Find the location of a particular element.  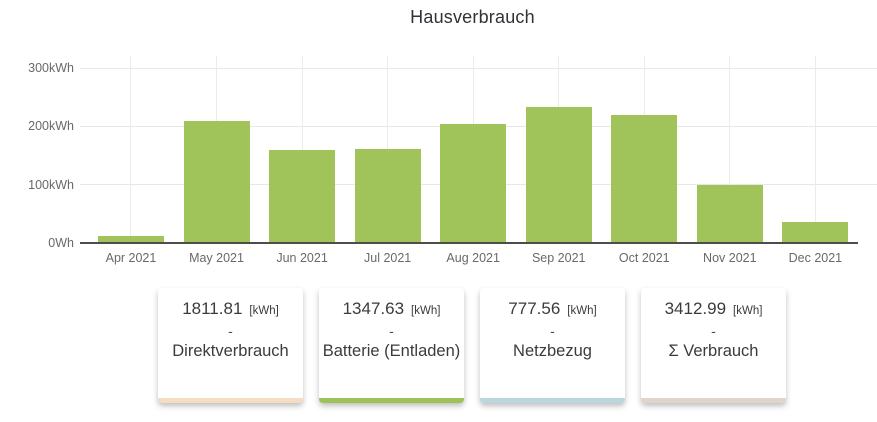

x-axis-line is located at coordinates (469, 243).